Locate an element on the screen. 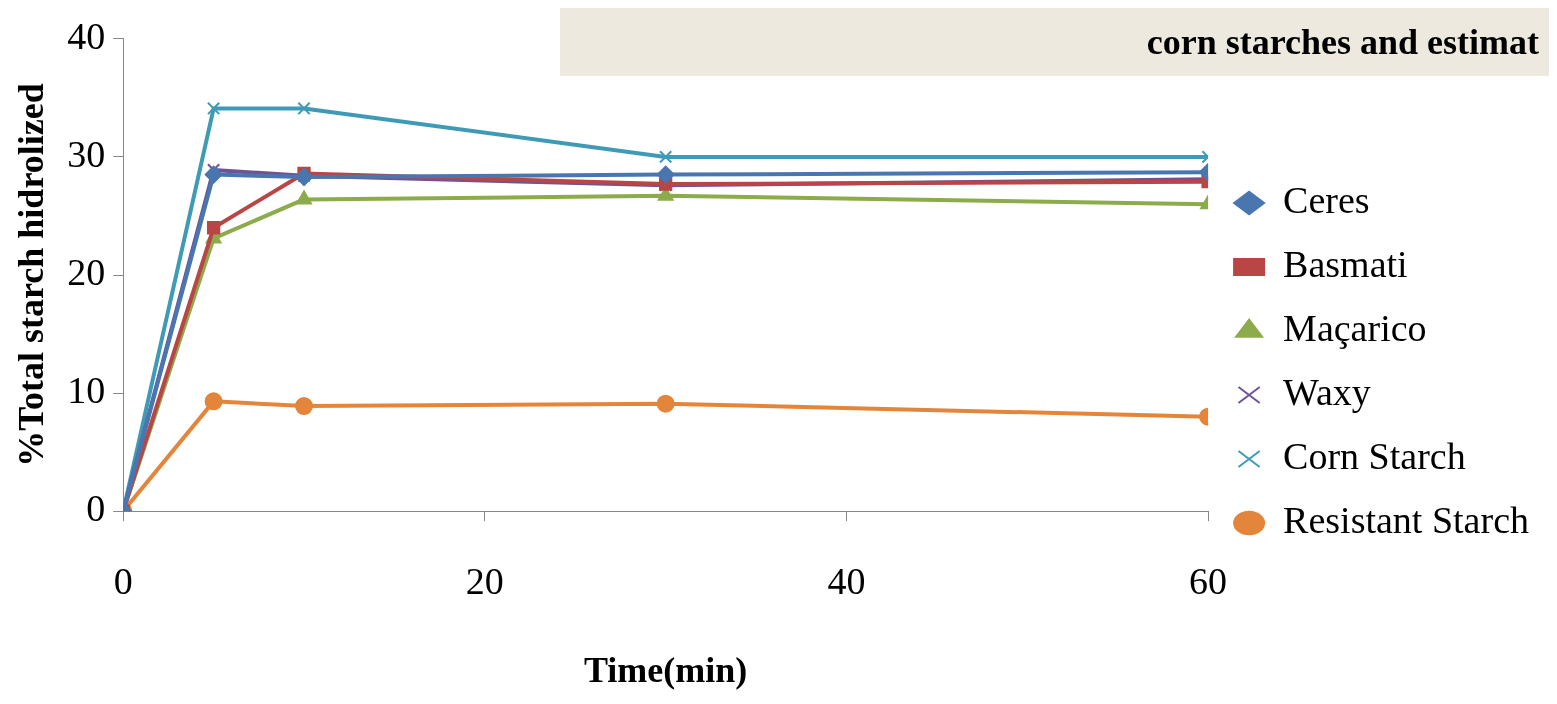  y-tick-label: 20 is located at coordinates (86, 271).